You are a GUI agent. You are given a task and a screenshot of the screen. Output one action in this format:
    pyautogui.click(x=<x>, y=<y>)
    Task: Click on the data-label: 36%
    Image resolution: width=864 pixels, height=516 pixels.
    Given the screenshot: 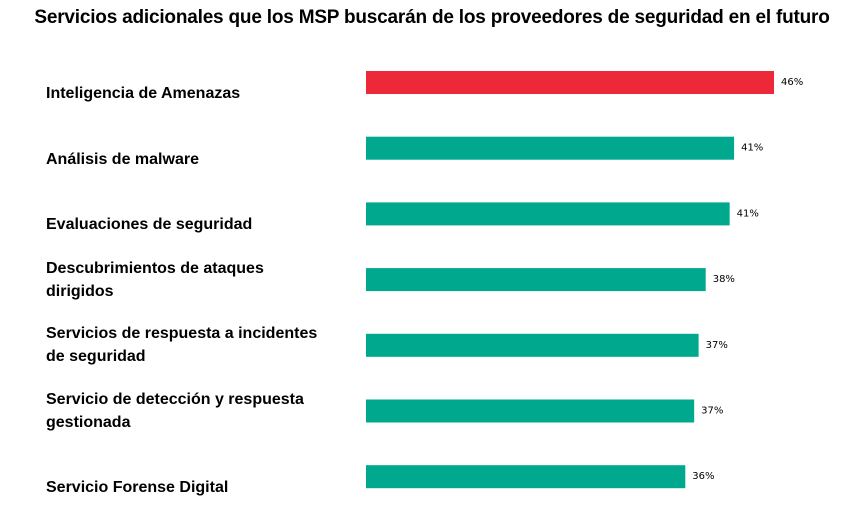 What is the action you would take?
    pyautogui.click(x=703, y=476)
    